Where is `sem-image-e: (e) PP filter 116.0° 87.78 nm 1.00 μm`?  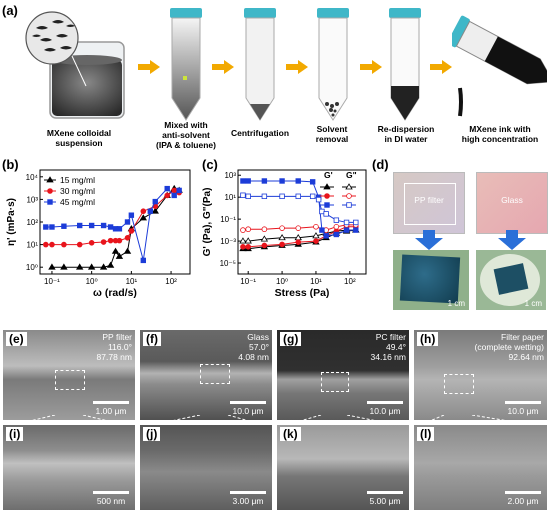
sem-image-e: (e) PP filter 116.0° 87.78 nm 1.00 μm is located at coordinates (69, 375).